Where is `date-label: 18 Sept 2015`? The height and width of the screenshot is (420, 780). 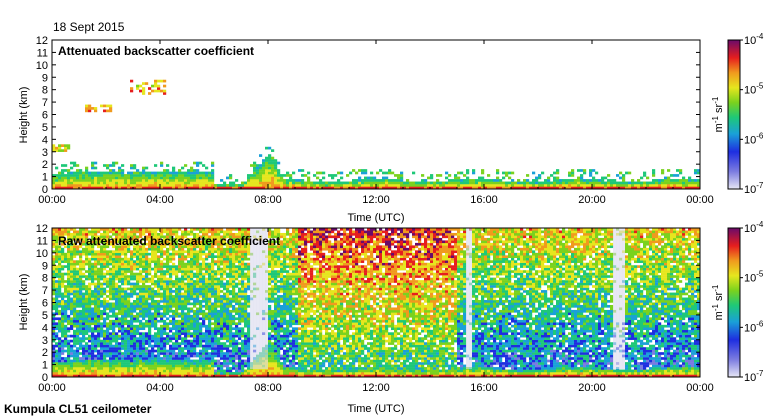 date-label: 18 Sept 2015 is located at coordinates (89, 27).